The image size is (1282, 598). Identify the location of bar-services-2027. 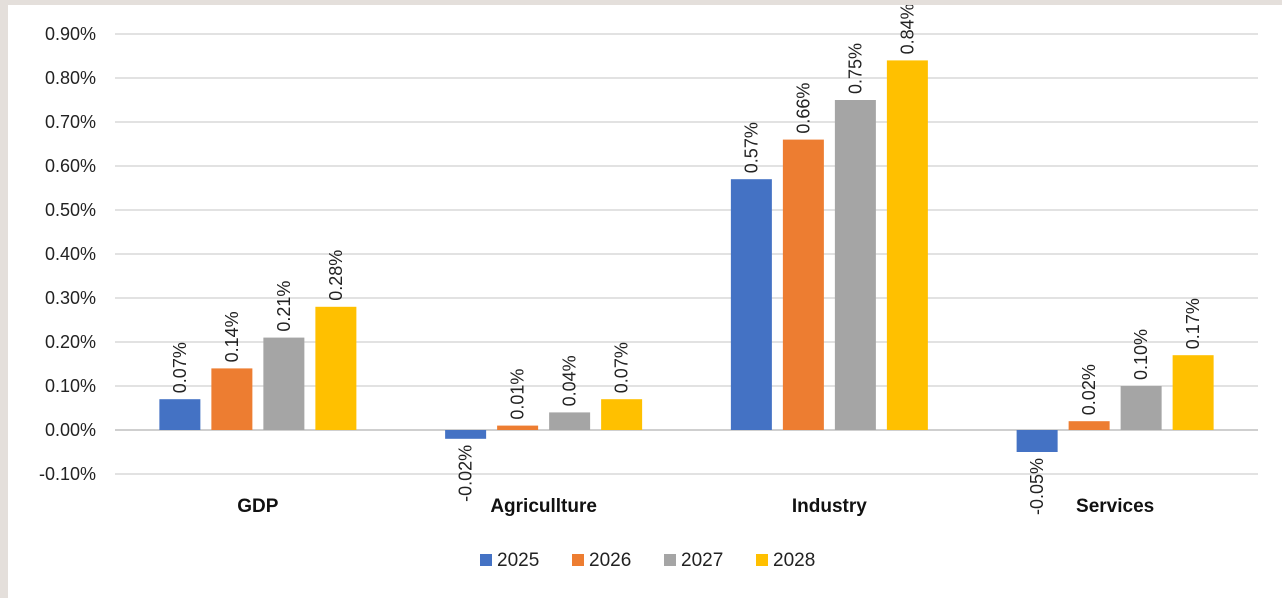
(1141, 408).